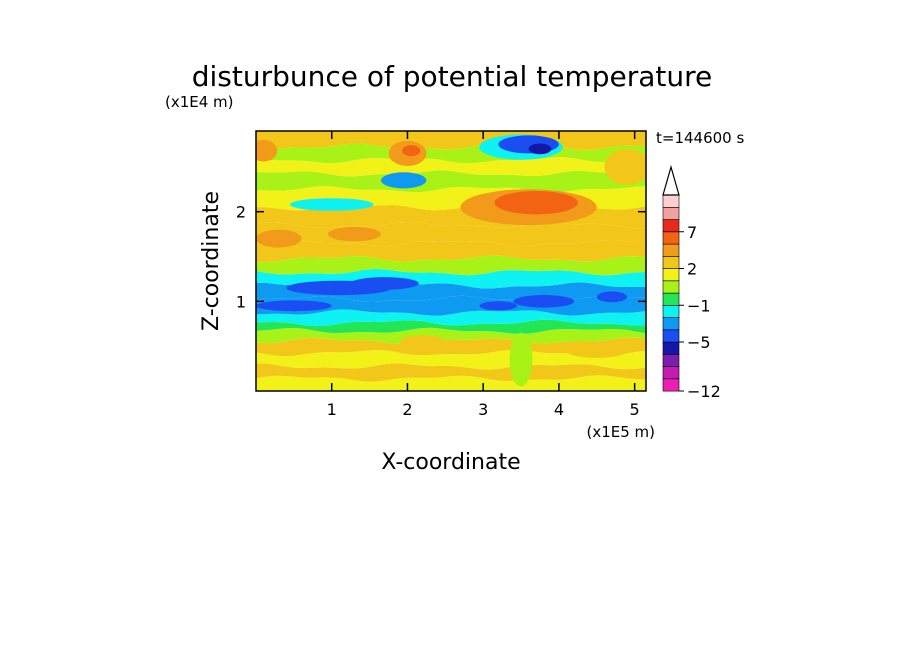 The image size is (904, 654). I want to click on colorbar: 7 2 −1 −5 −12, so click(691, 282).